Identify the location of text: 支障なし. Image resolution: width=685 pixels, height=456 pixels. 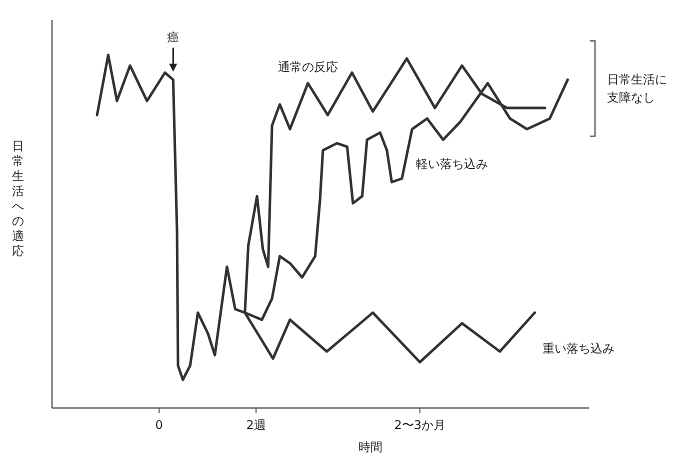
(631, 97).